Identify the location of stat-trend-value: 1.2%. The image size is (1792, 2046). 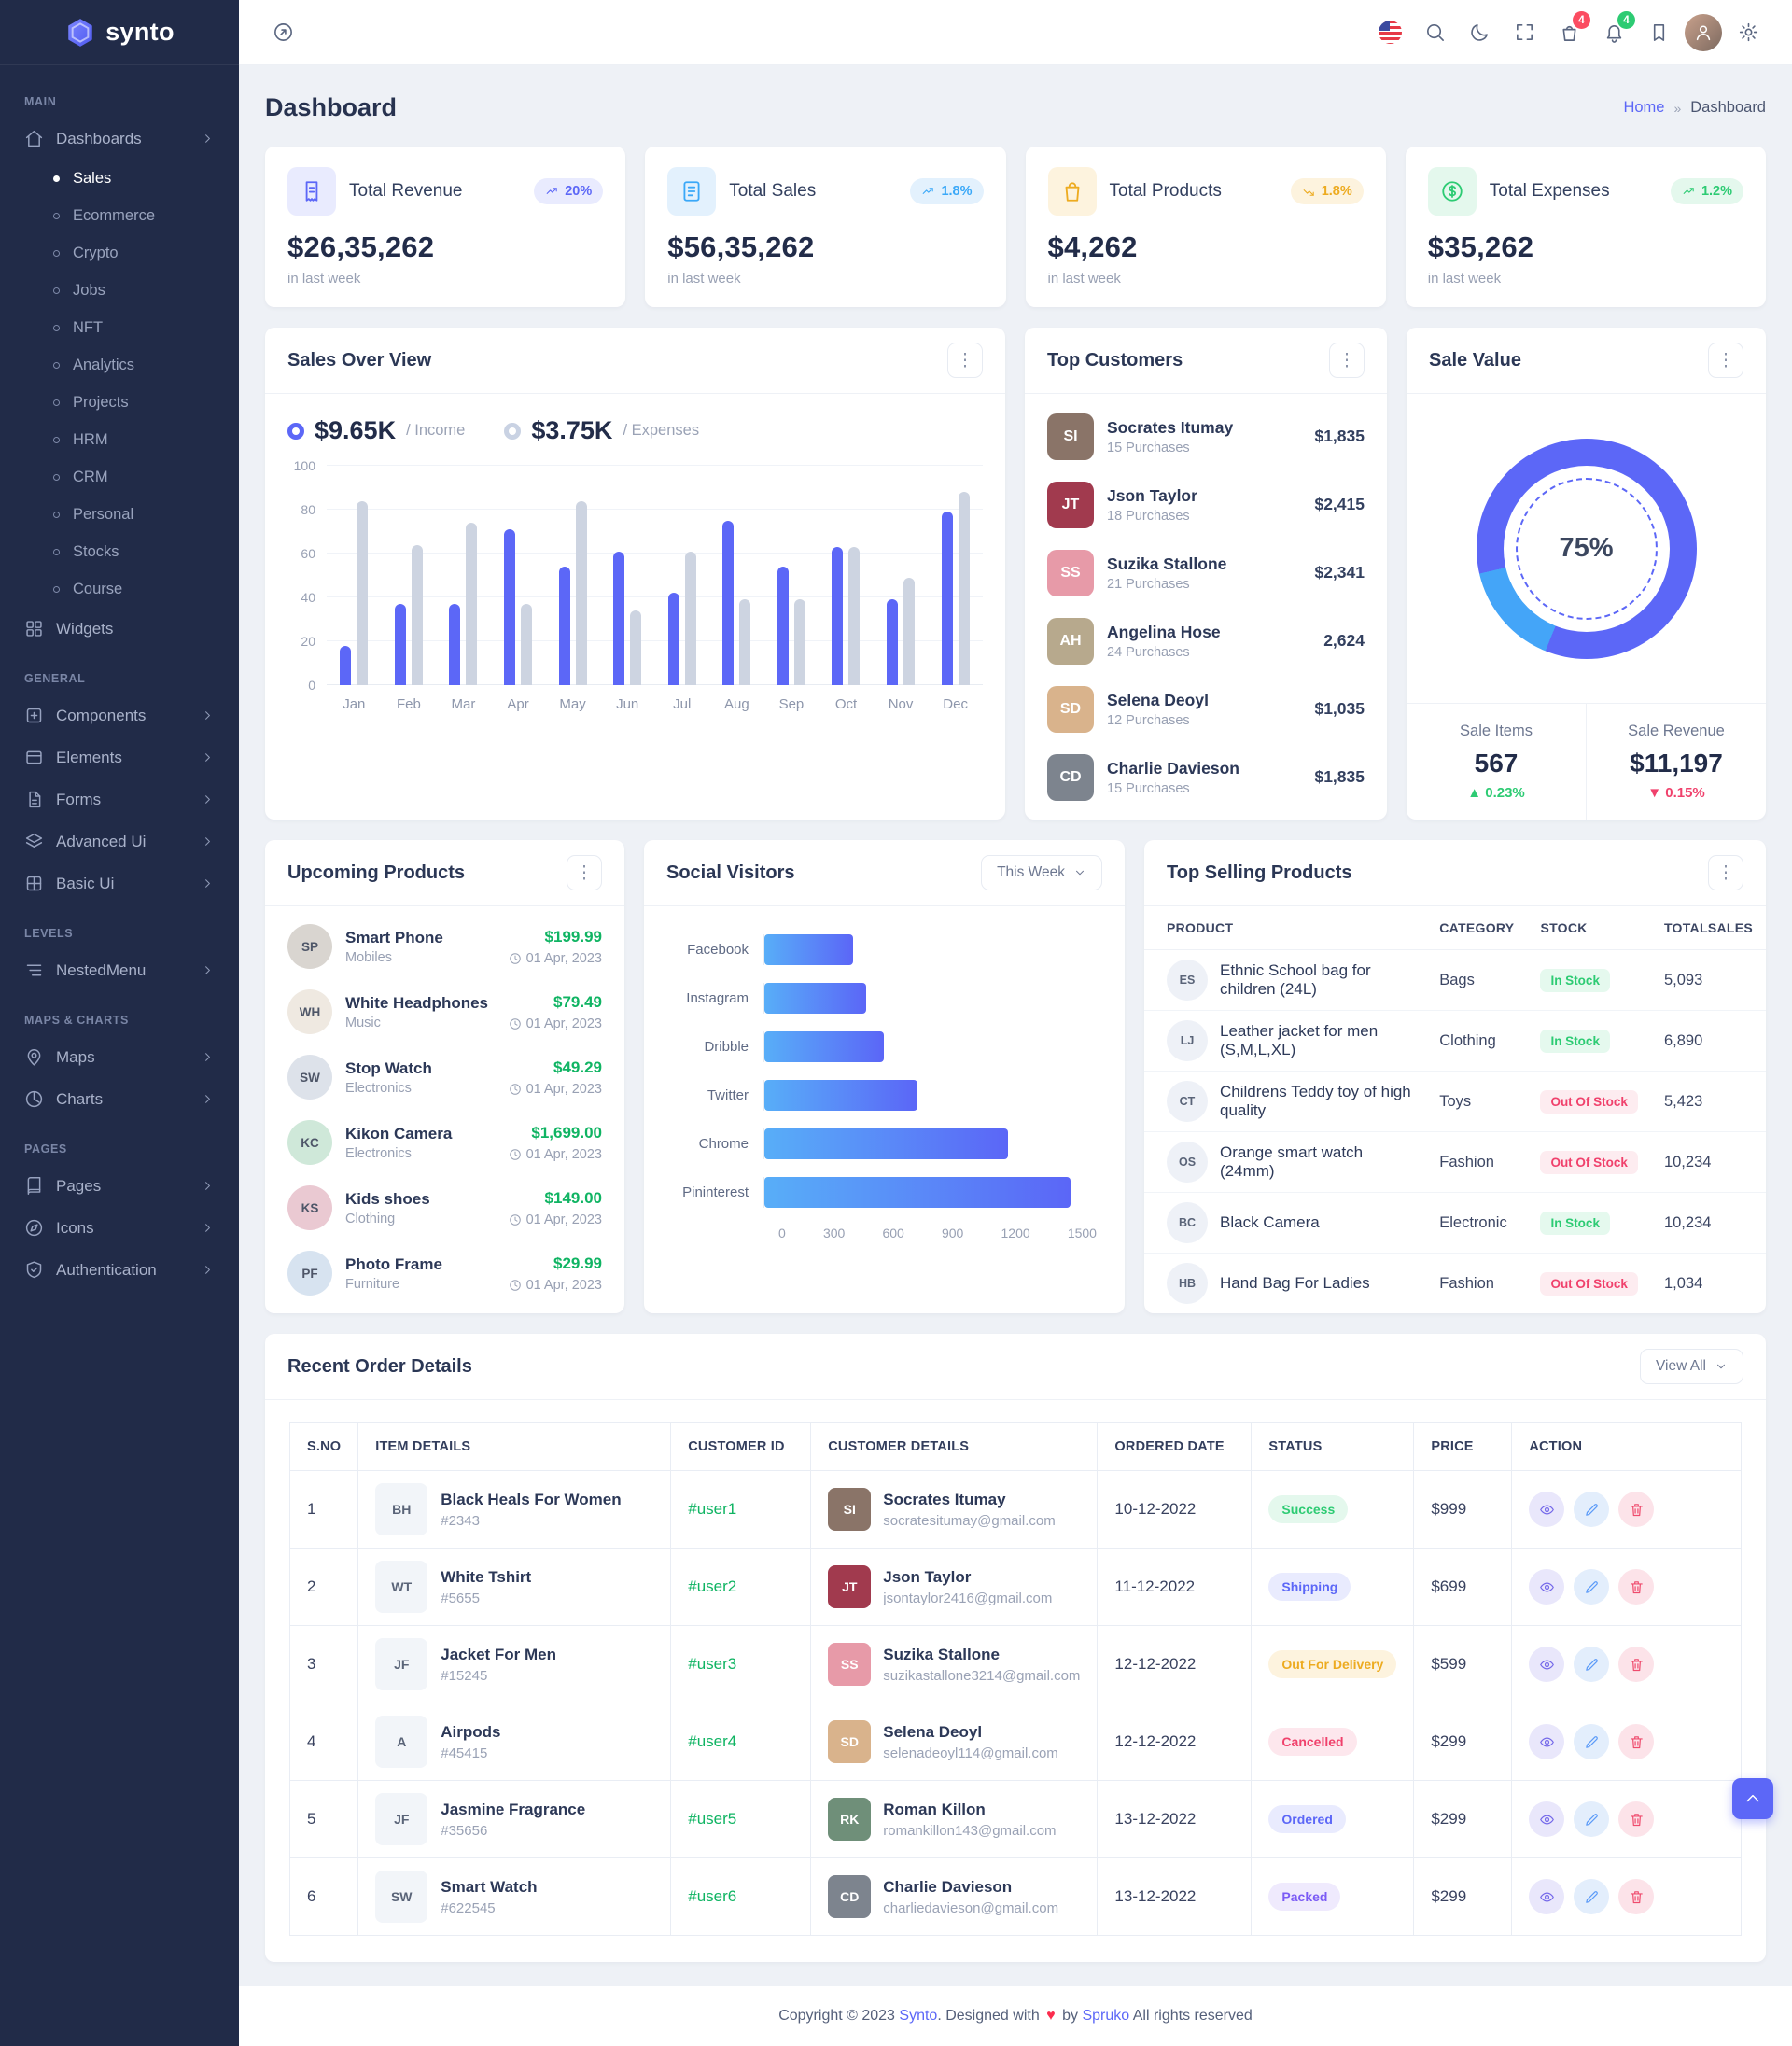
(1716, 191).